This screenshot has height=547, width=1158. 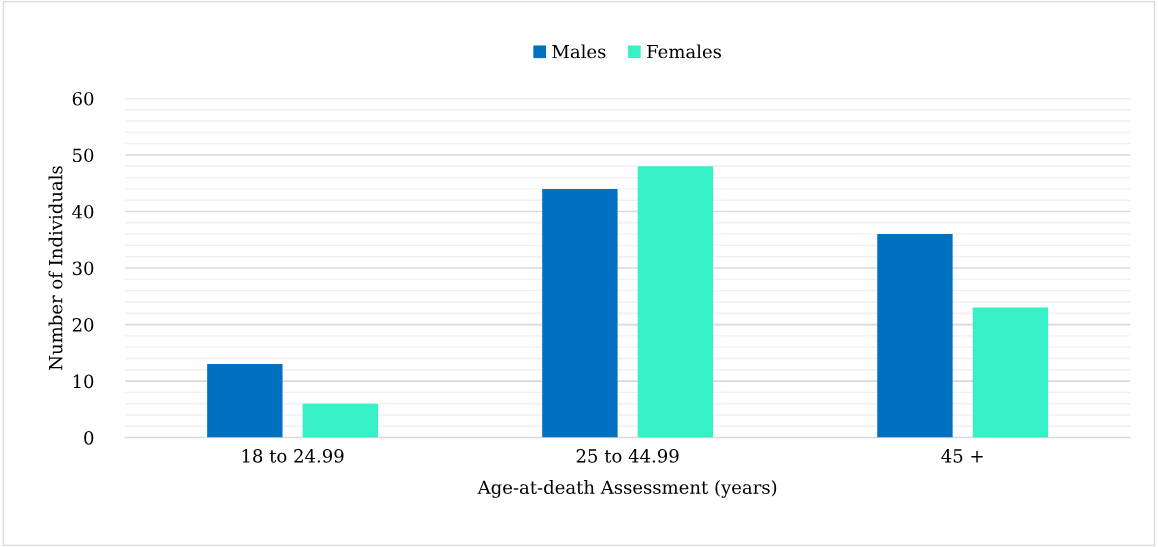 What do you see at coordinates (83, 98) in the screenshot?
I see `y-tick-label: 60` at bounding box center [83, 98].